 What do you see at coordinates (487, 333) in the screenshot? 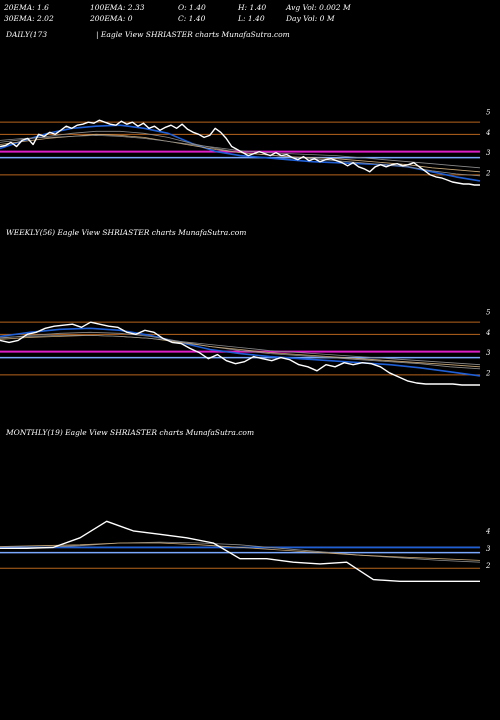
I see `weekly-y-tick-label: 4` at bounding box center [487, 333].